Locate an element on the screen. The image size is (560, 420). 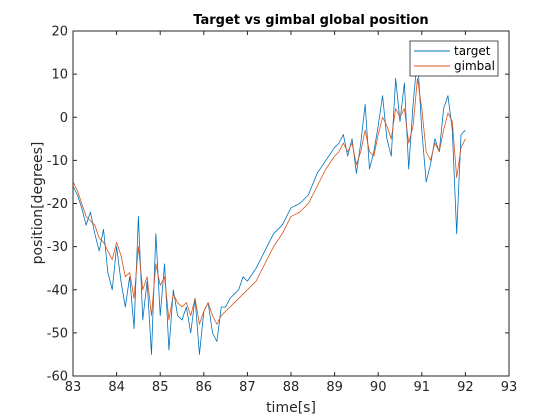
y-tick-label: -60 is located at coordinates (57, 377).